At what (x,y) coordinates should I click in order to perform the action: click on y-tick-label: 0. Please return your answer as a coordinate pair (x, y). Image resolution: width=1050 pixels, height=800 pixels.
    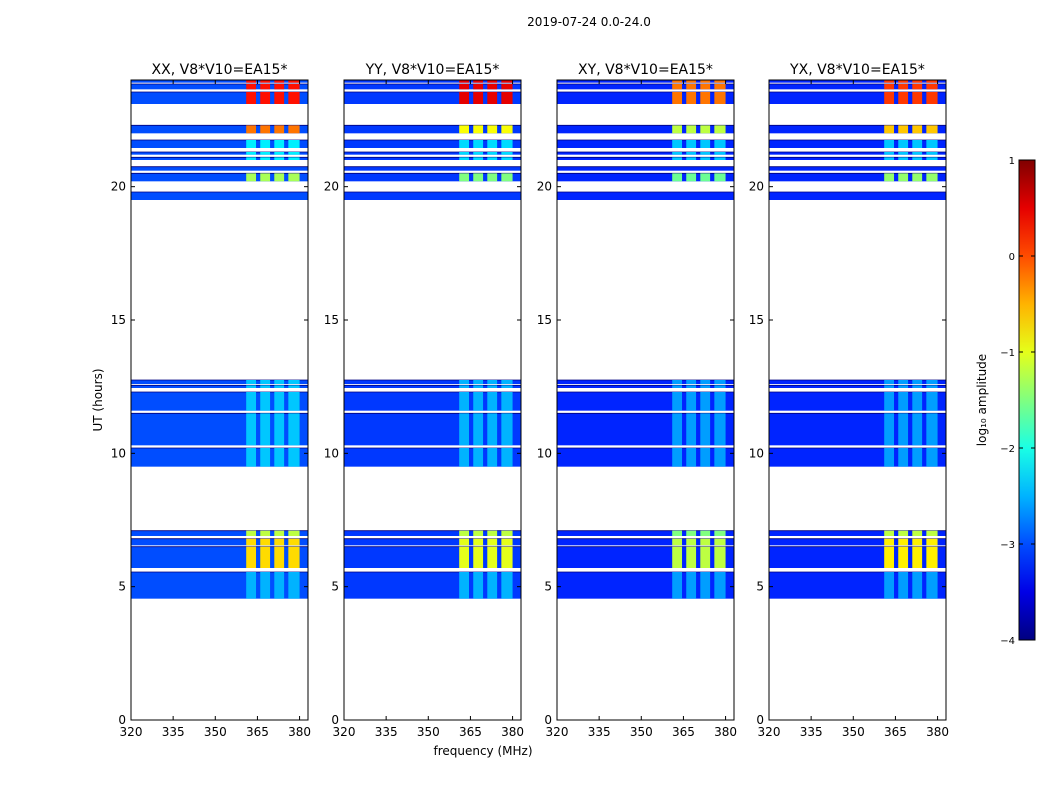
    Looking at the image, I should click on (122, 720).